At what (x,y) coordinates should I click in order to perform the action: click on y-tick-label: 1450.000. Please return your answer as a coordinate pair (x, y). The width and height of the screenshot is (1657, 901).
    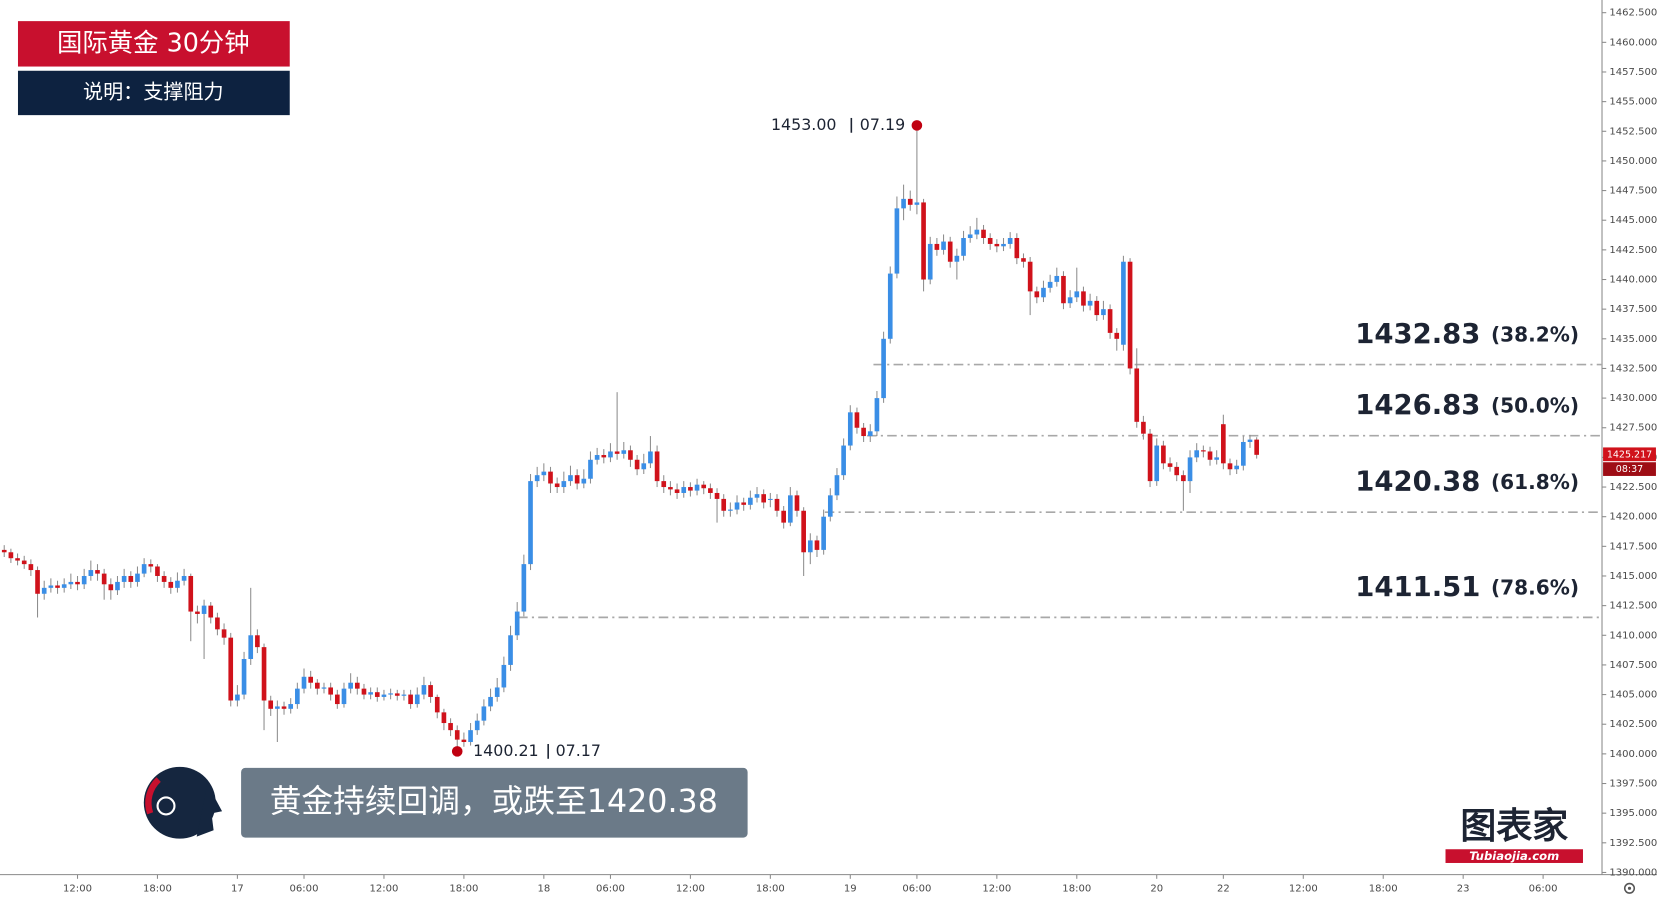
    Looking at the image, I should click on (1633, 161).